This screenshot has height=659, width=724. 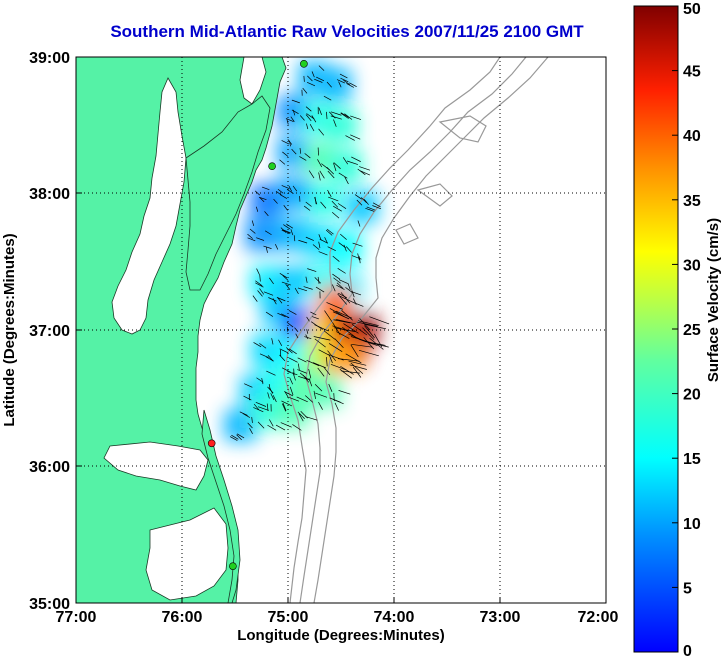 I want to click on y-tick-label: 39:00, so click(x=49, y=58).